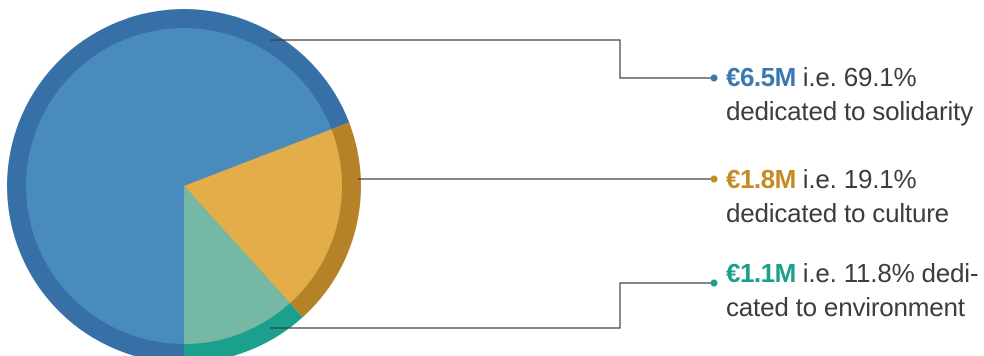 Image resolution: width=984 pixels, height=356 pixels. What do you see at coordinates (845, 307) in the screenshot?
I see `caption-environment: cated to environment` at bounding box center [845, 307].